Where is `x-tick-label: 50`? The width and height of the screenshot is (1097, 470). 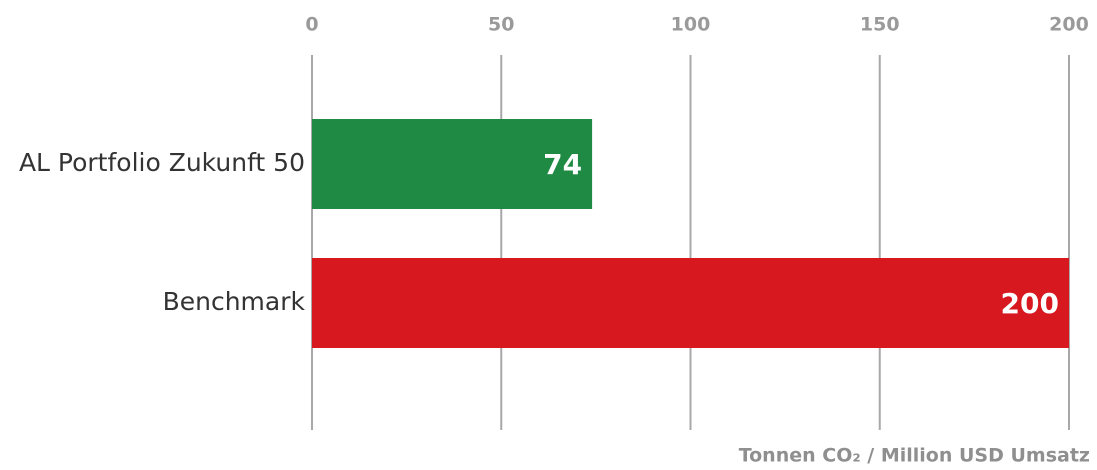
x-tick-label: 50 is located at coordinates (501, 25).